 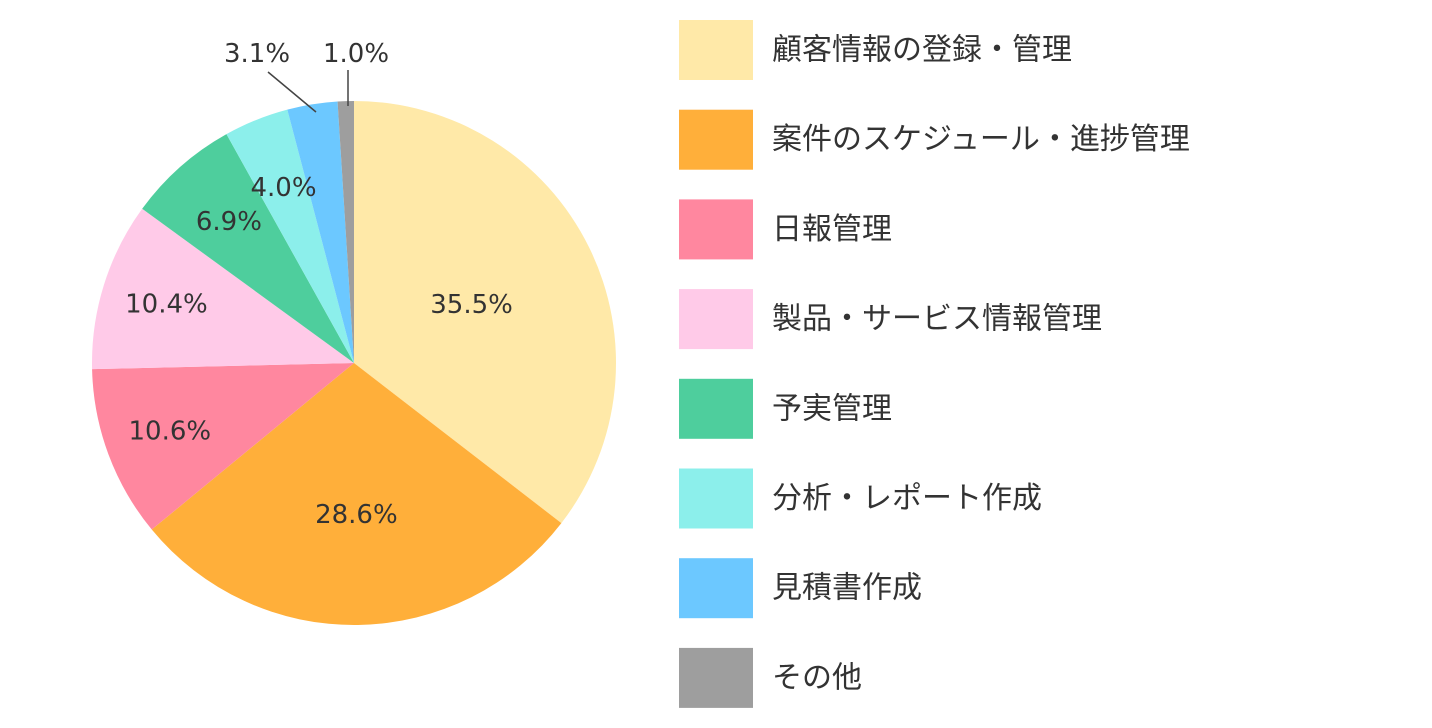 I want to click on slice-1-wedge, so click(x=485, y=312).